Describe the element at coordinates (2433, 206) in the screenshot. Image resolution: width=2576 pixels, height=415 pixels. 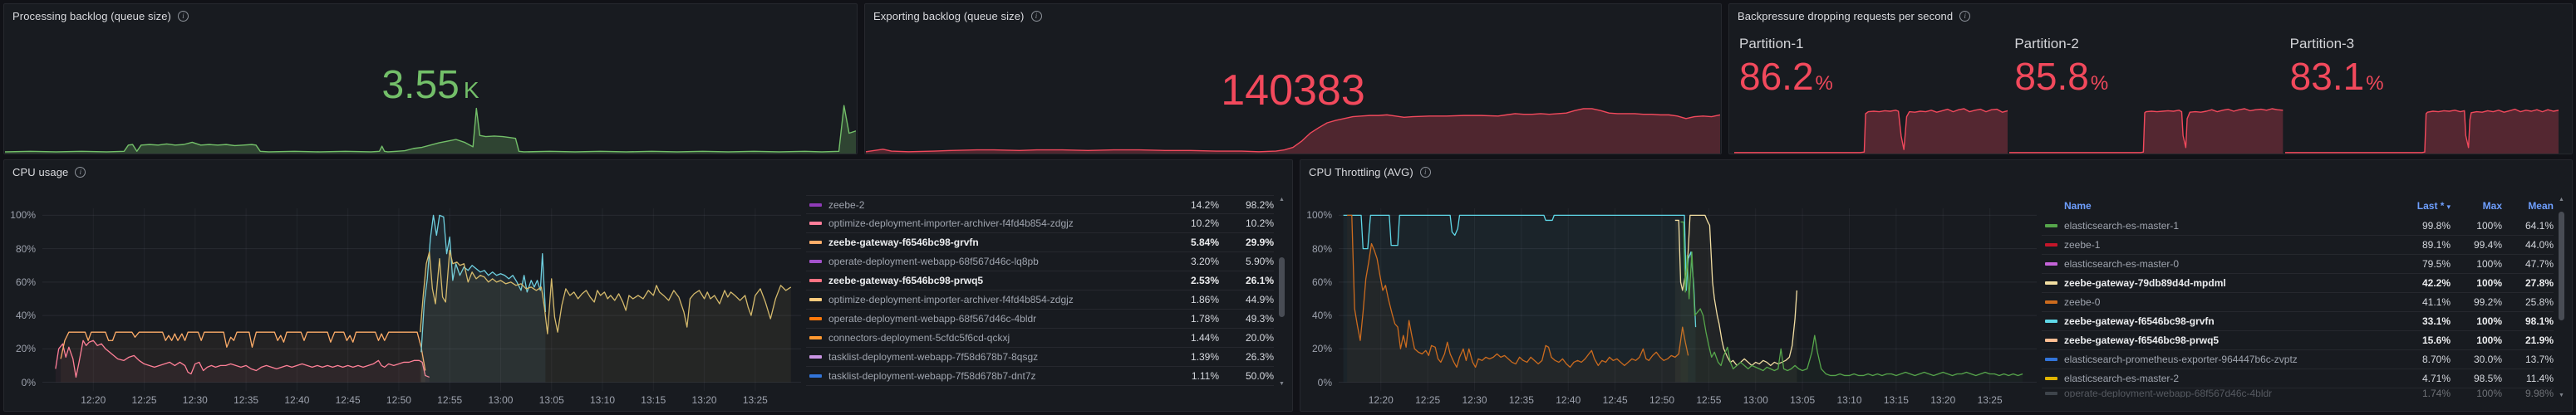
I see `legend-header-last: Last * ▾` at that location.